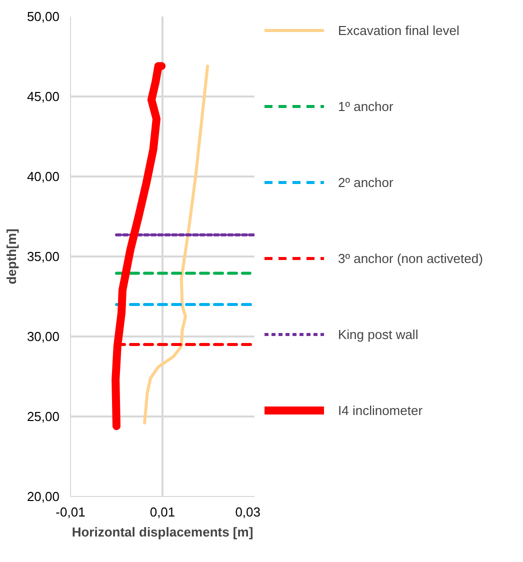 This screenshot has width=523, height=562. I want to click on legend-label: I4 inclinometer, so click(380, 410).